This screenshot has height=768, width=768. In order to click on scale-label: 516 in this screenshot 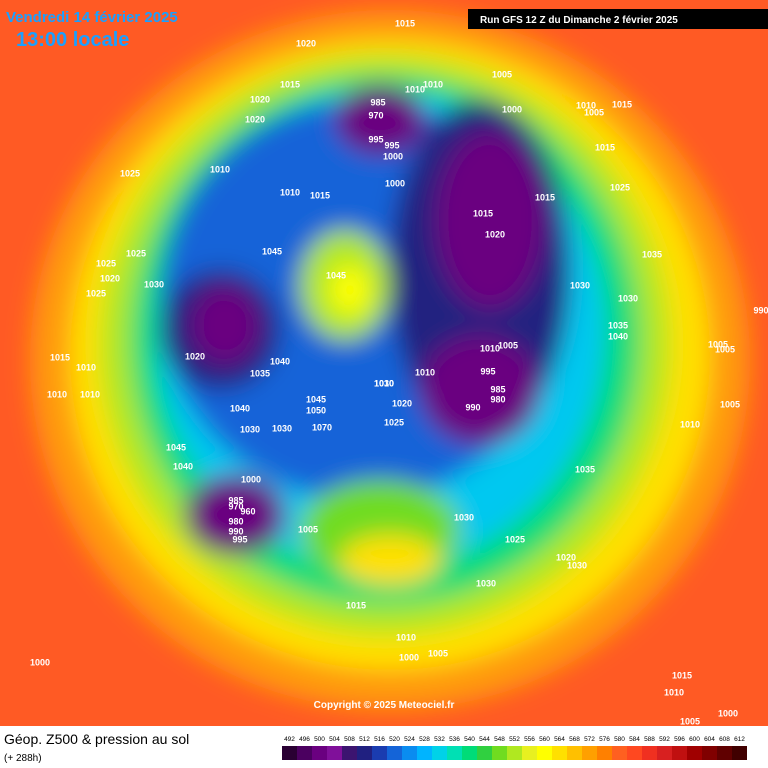, I will do `click(379, 739)`.